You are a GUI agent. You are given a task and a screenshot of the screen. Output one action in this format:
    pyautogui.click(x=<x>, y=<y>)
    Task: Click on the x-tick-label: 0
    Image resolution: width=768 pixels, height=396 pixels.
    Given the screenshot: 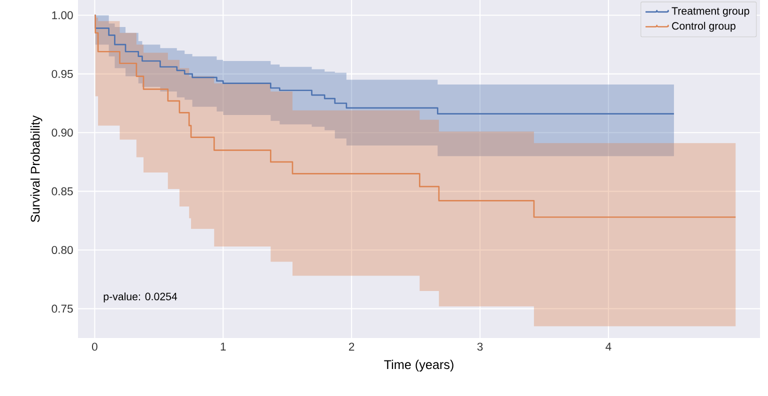 What is the action you would take?
    pyautogui.click(x=95, y=346)
    